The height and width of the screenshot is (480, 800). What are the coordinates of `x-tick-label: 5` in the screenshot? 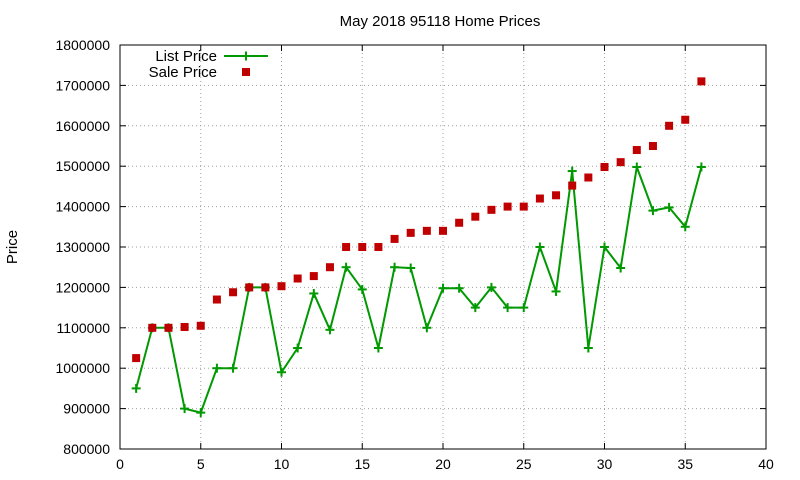 It's located at (201, 464).